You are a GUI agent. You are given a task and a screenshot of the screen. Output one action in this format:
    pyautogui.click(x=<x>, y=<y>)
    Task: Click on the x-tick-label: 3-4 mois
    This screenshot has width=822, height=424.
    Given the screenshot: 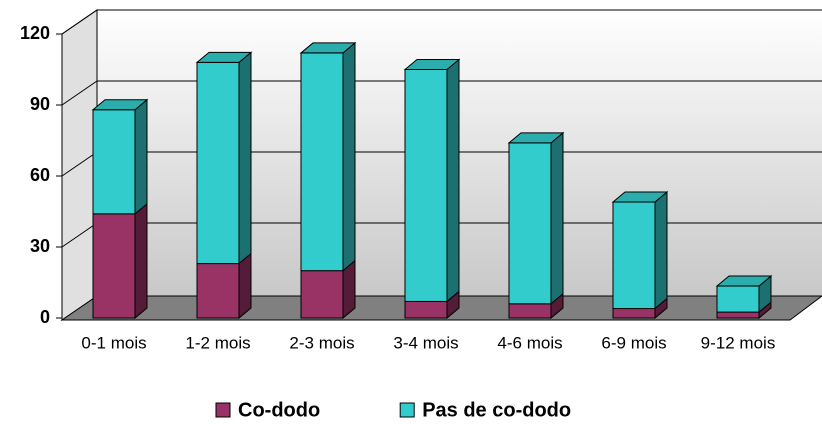 What is the action you would take?
    pyautogui.click(x=425, y=342)
    